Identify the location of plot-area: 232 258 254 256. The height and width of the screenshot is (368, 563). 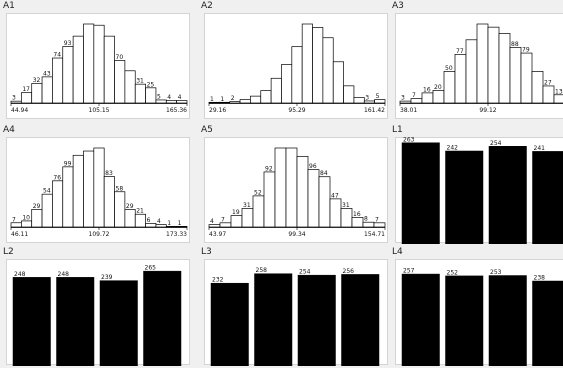
(296, 312).